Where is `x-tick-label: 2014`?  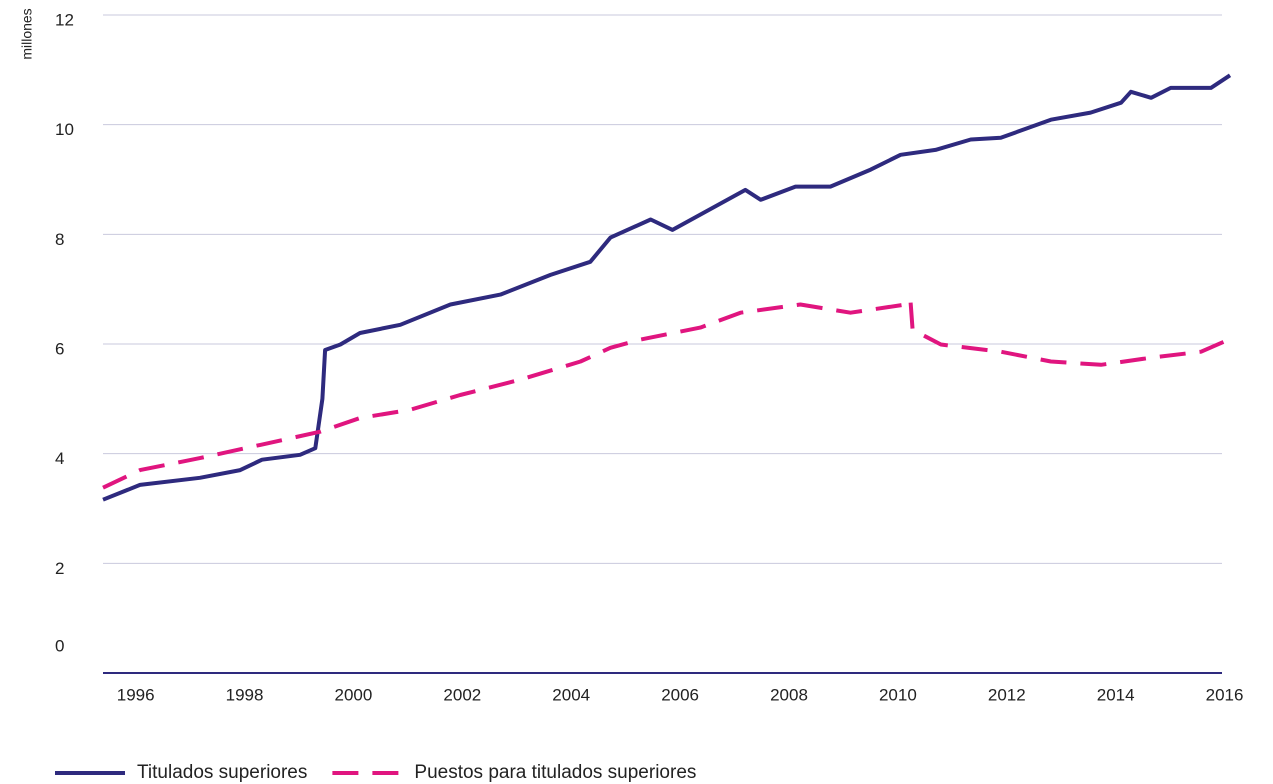
x-tick-label: 2014 is located at coordinates (1116, 694).